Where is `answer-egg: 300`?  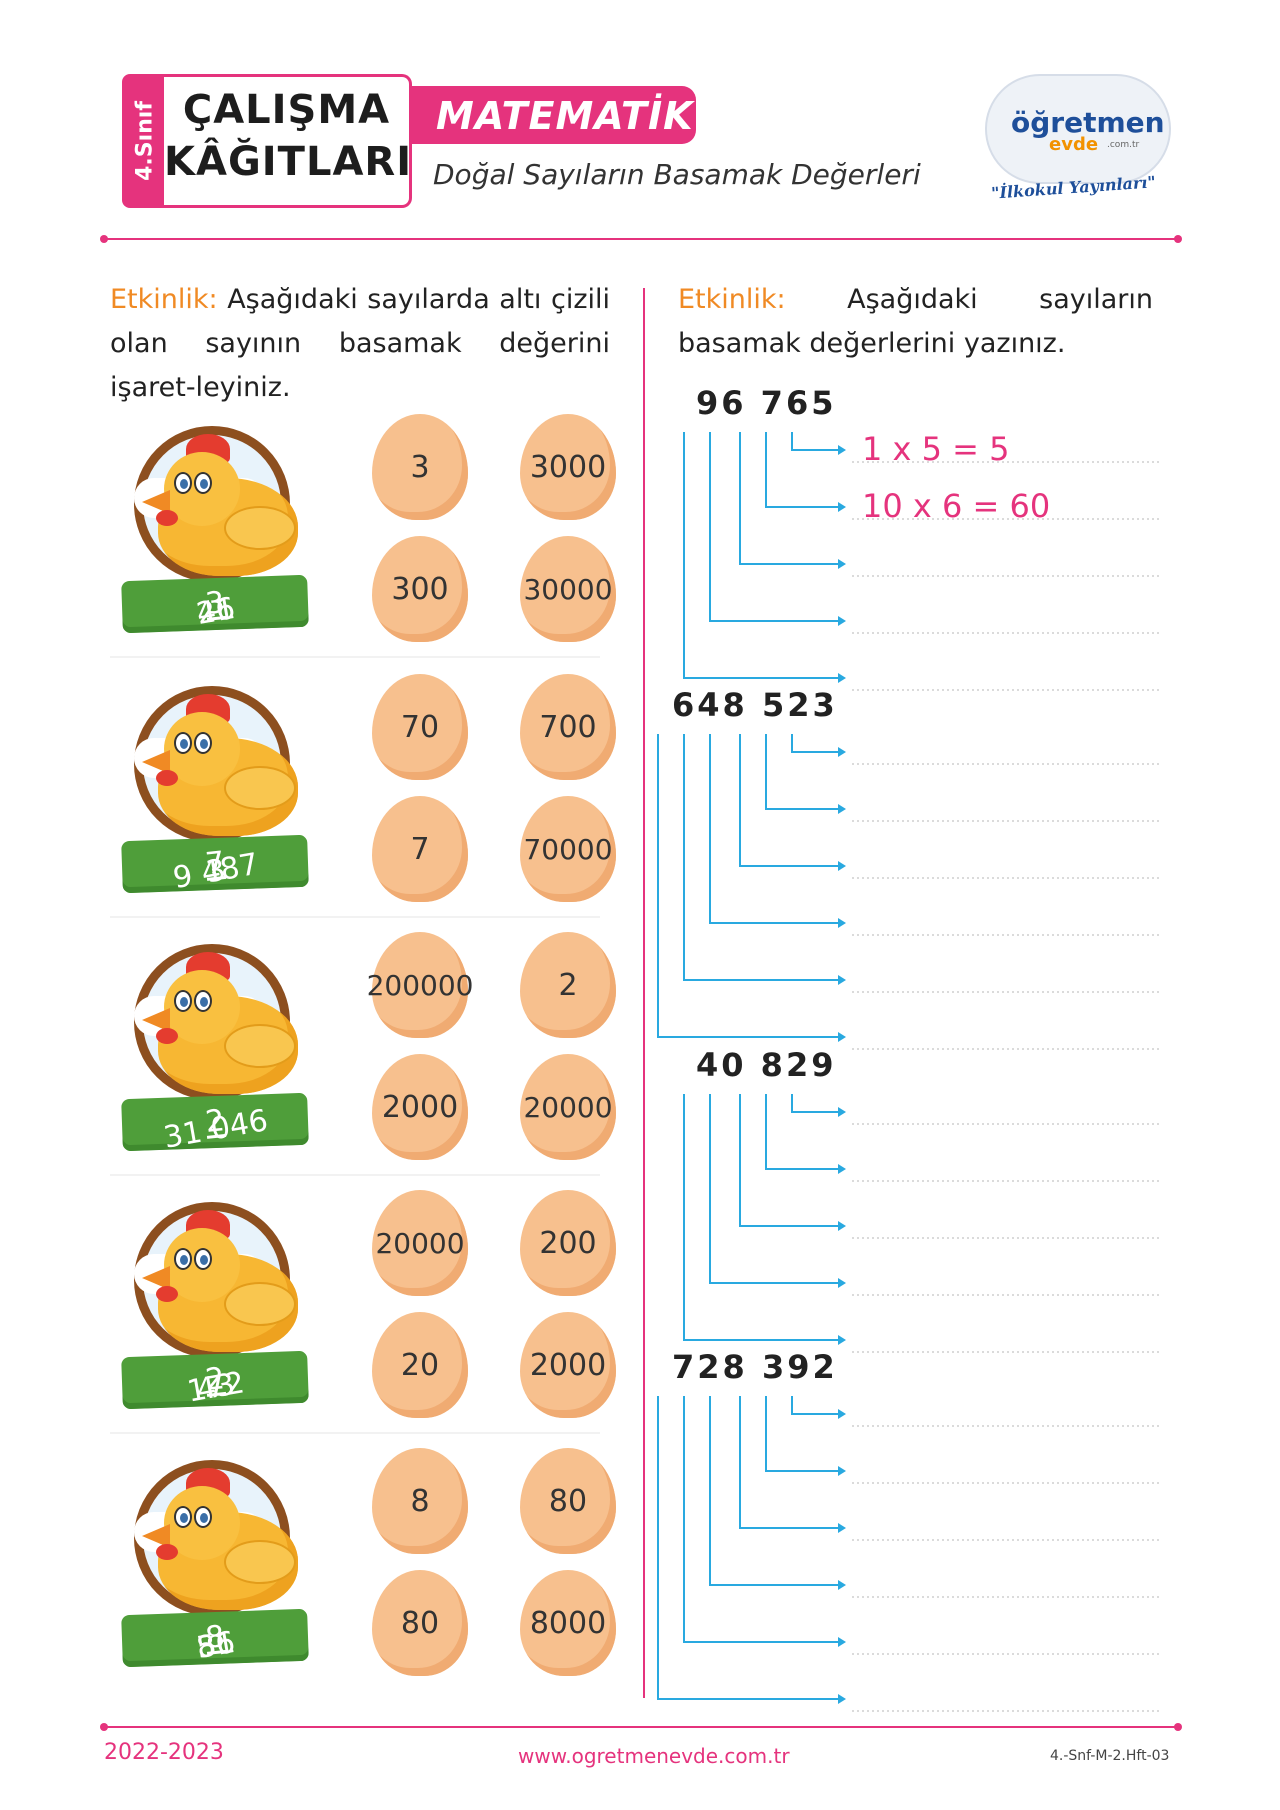 answer-egg: 300 is located at coordinates (420, 589).